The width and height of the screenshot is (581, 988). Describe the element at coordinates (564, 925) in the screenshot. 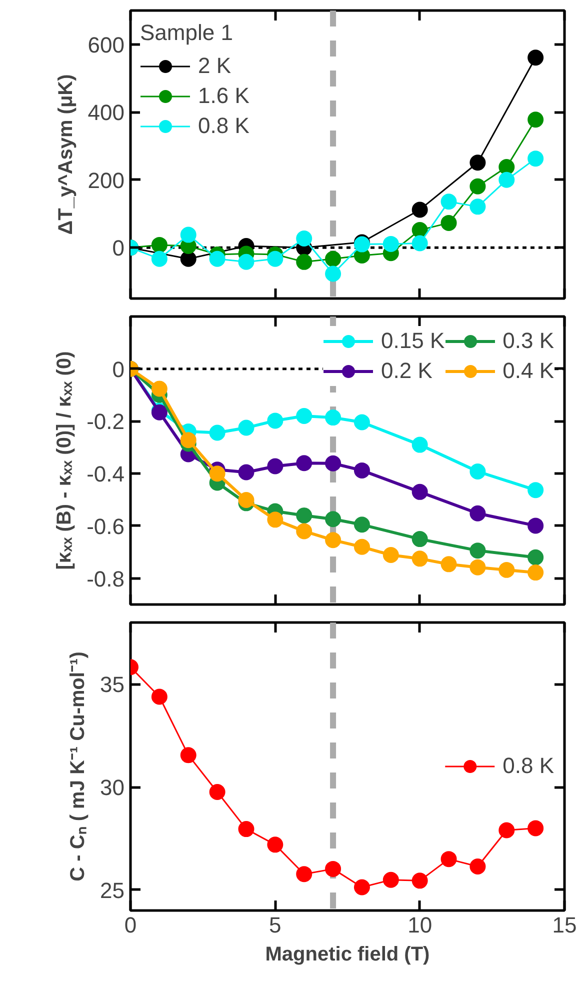

I see `x-tick-label: 15` at that location.